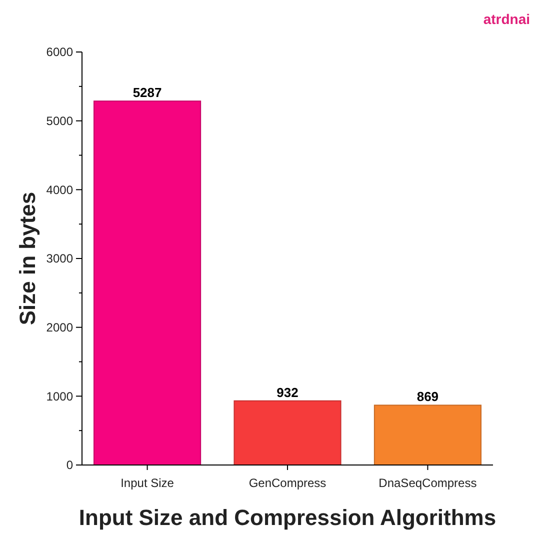 Image resolution: width=536 pixels, height=541 pixels. Describe the element at coordinates (287, 483) in the screenshot. I see `x-tick-label: GenCompress` at that location.